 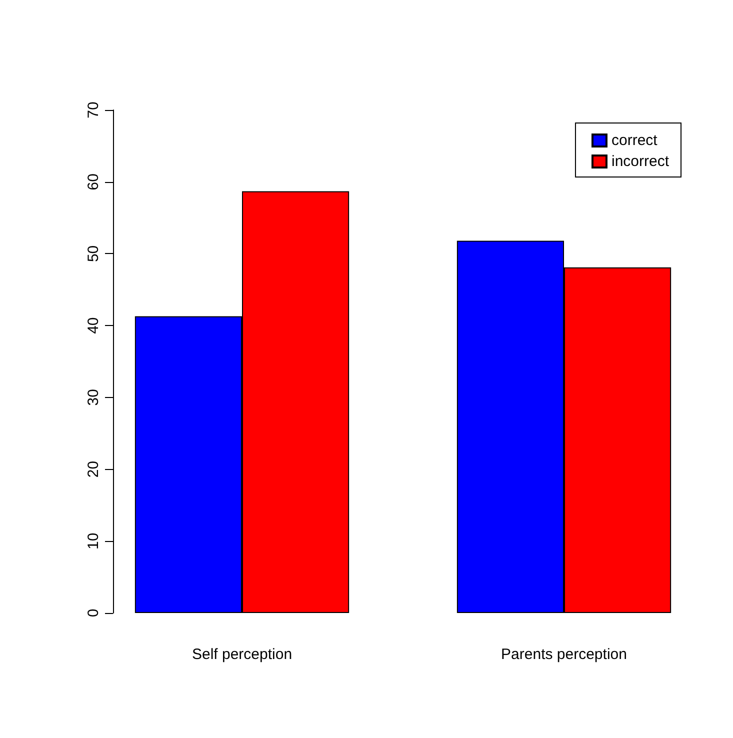 I want to click on y-tick-label: 30, so click(x=93, y=397).